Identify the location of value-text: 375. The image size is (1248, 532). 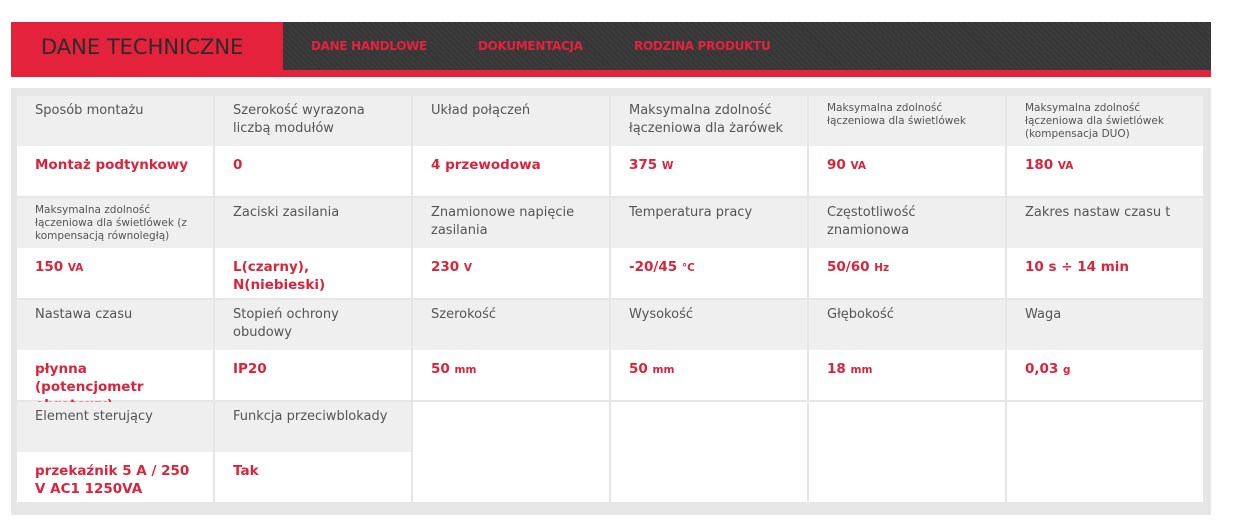
(643, 165).